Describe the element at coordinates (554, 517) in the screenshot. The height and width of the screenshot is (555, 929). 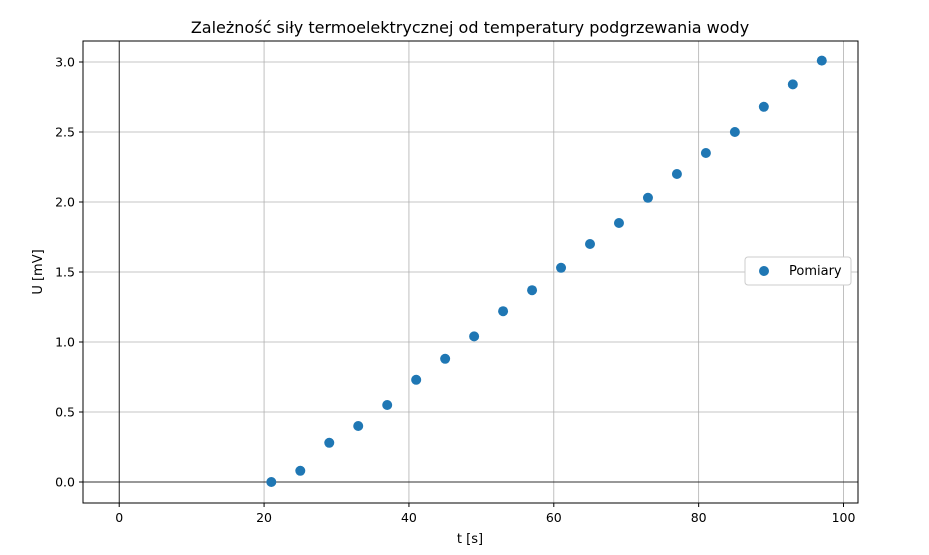
I see `x-tick-label: 60` at that location.